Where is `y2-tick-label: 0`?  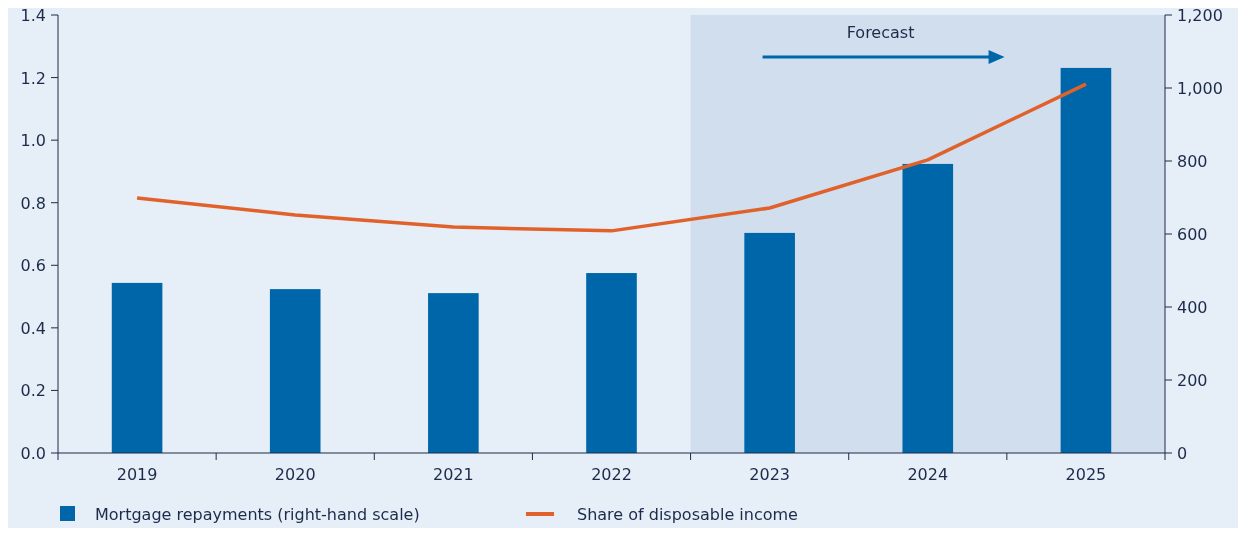 y2-tick-label: 0 is located at coordinates (1182, 453).